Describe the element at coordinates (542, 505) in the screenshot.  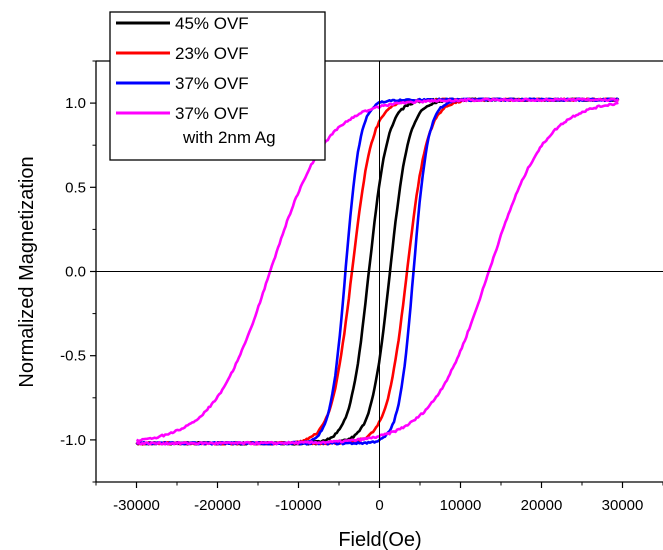
I see `x-tick-label: 20000` at that location.